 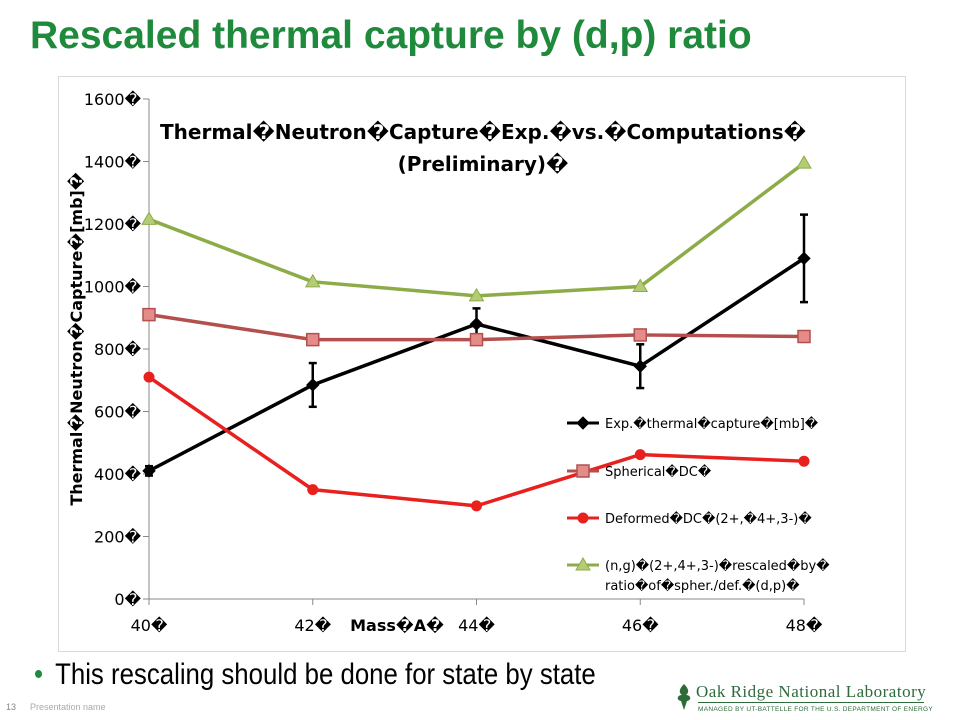 I want to click on footer-presentation-name: Presentation name, so click(x=68, y=707).